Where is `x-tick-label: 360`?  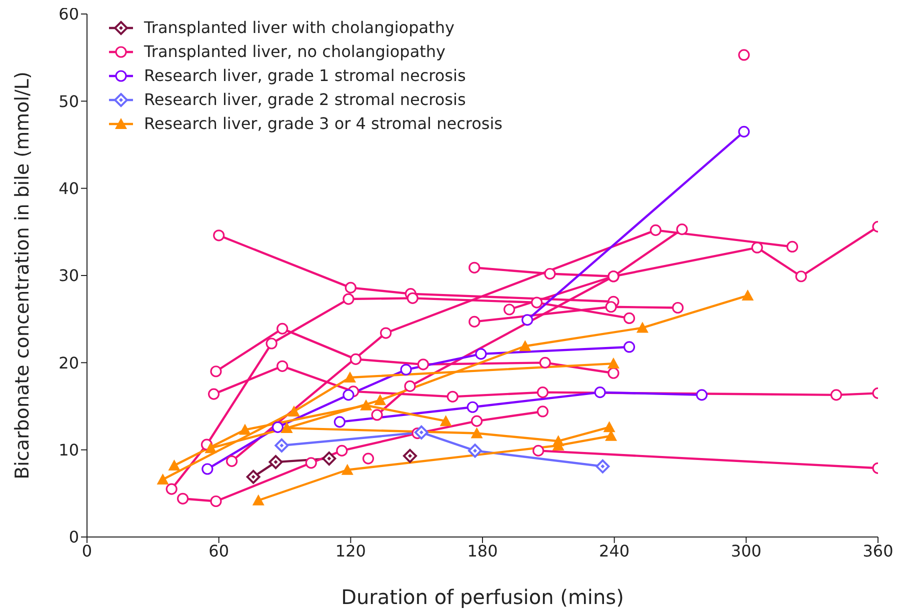 x-tick-label: 360 is located at coordinates (878, 550).